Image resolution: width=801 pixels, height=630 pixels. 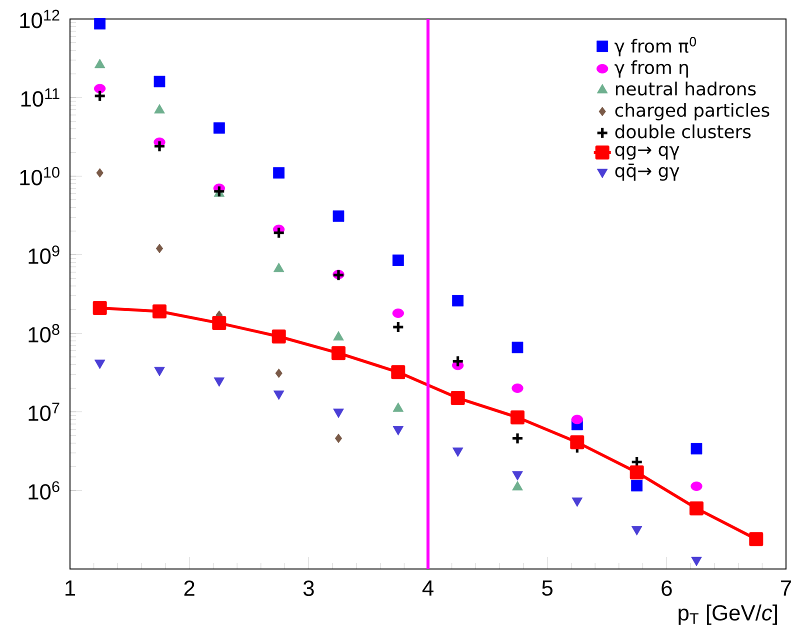 What do you see at coordinates (655, 46) in the screenshot?
I see `legend-label: γ from π$^{0}$` at bounding box center [655, 46].